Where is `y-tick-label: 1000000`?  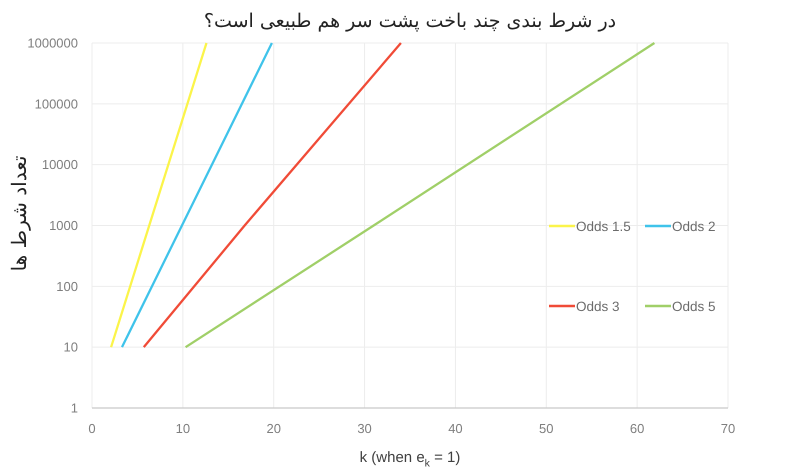
y-tick-label: 1000000 is located at coordinates (52, 43).